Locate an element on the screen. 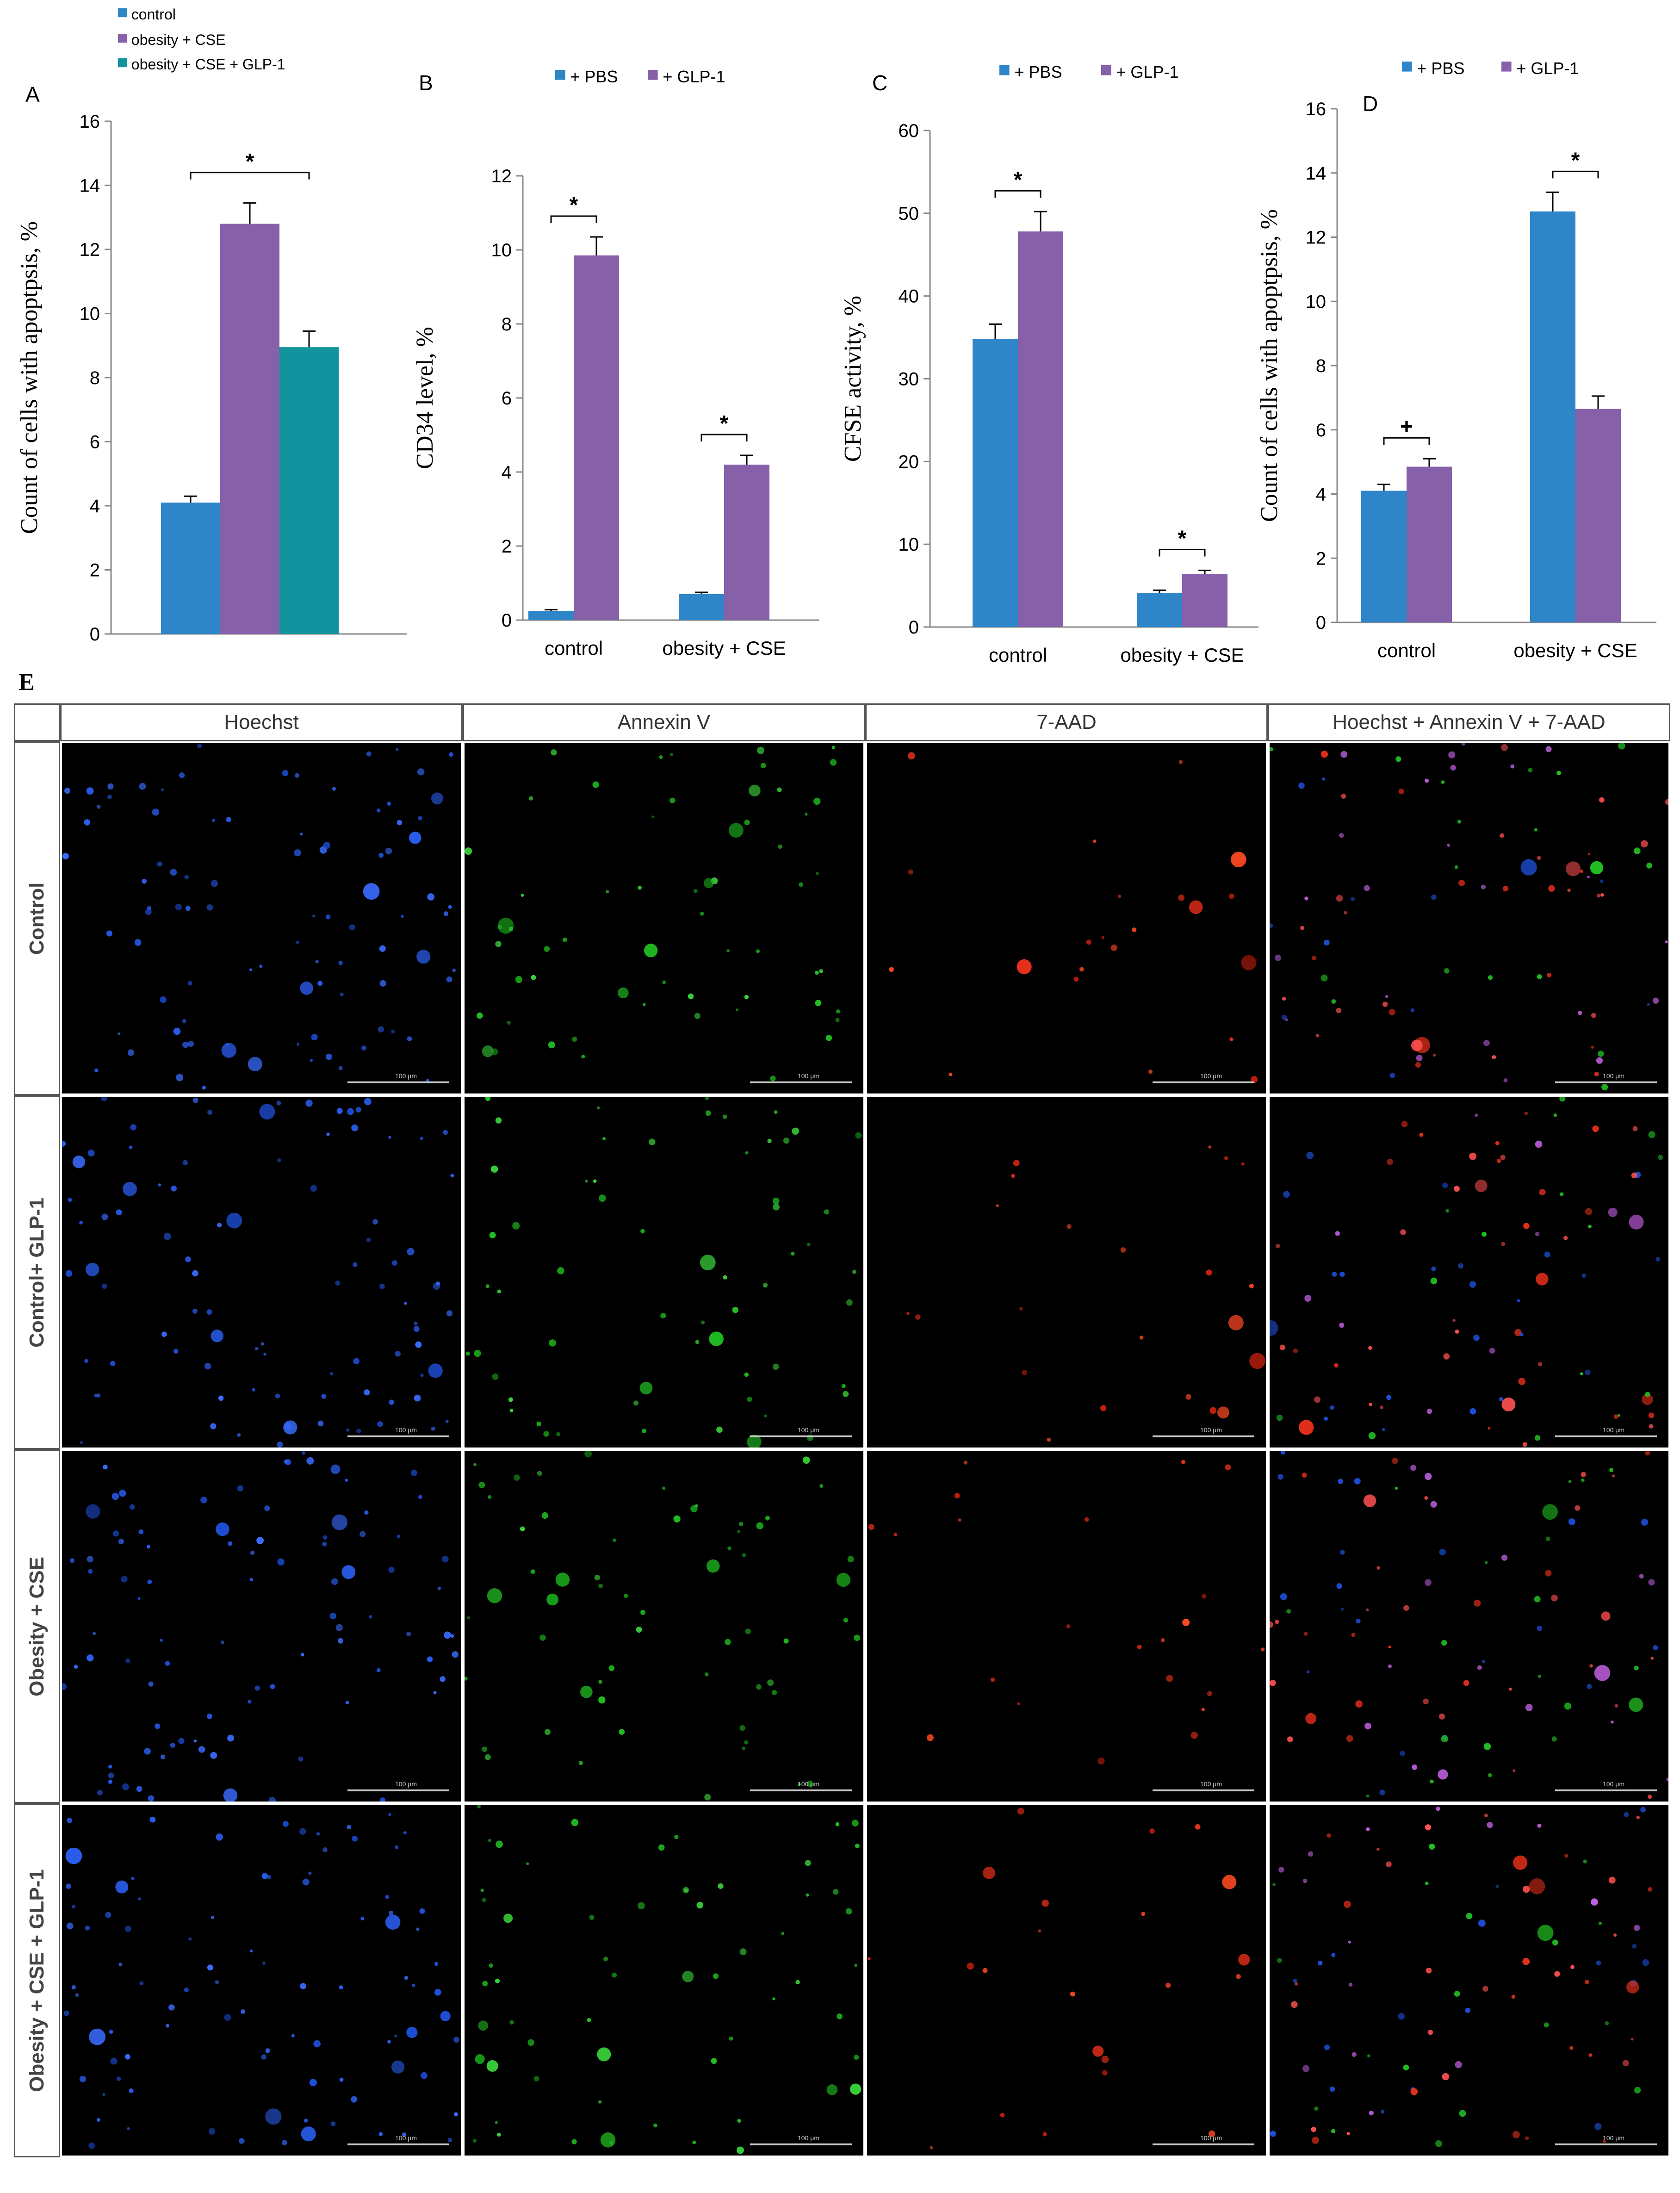 This screenshot has height=2193, width=1680. panel-e-label: E is located at coordinates (27, 682).